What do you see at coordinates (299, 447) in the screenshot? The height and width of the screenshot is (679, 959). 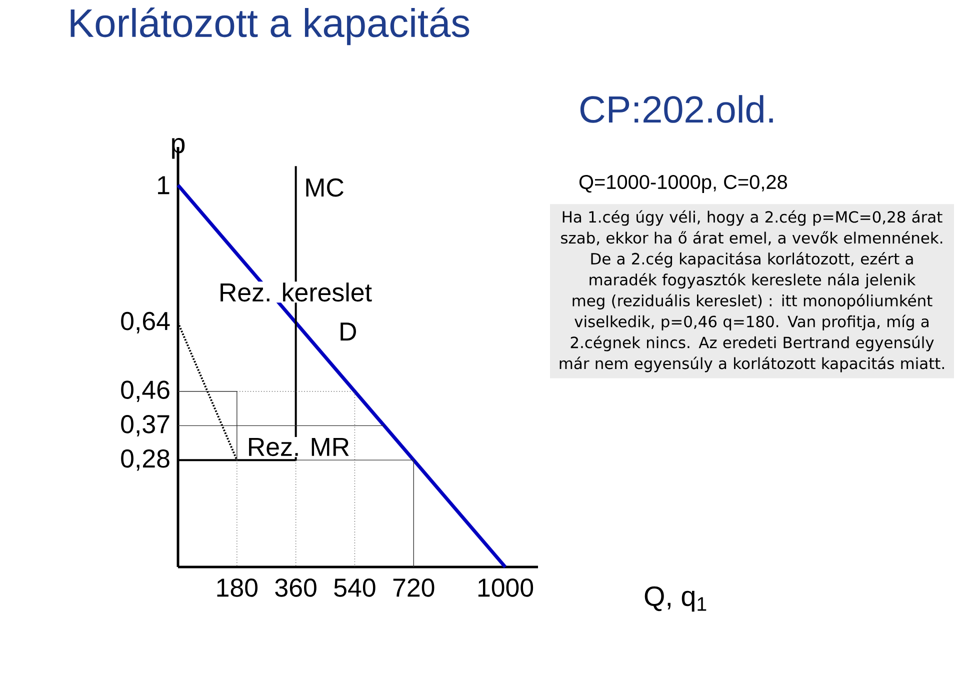 I see `series-label: Rez. MR` at bounding box center [299, 447].